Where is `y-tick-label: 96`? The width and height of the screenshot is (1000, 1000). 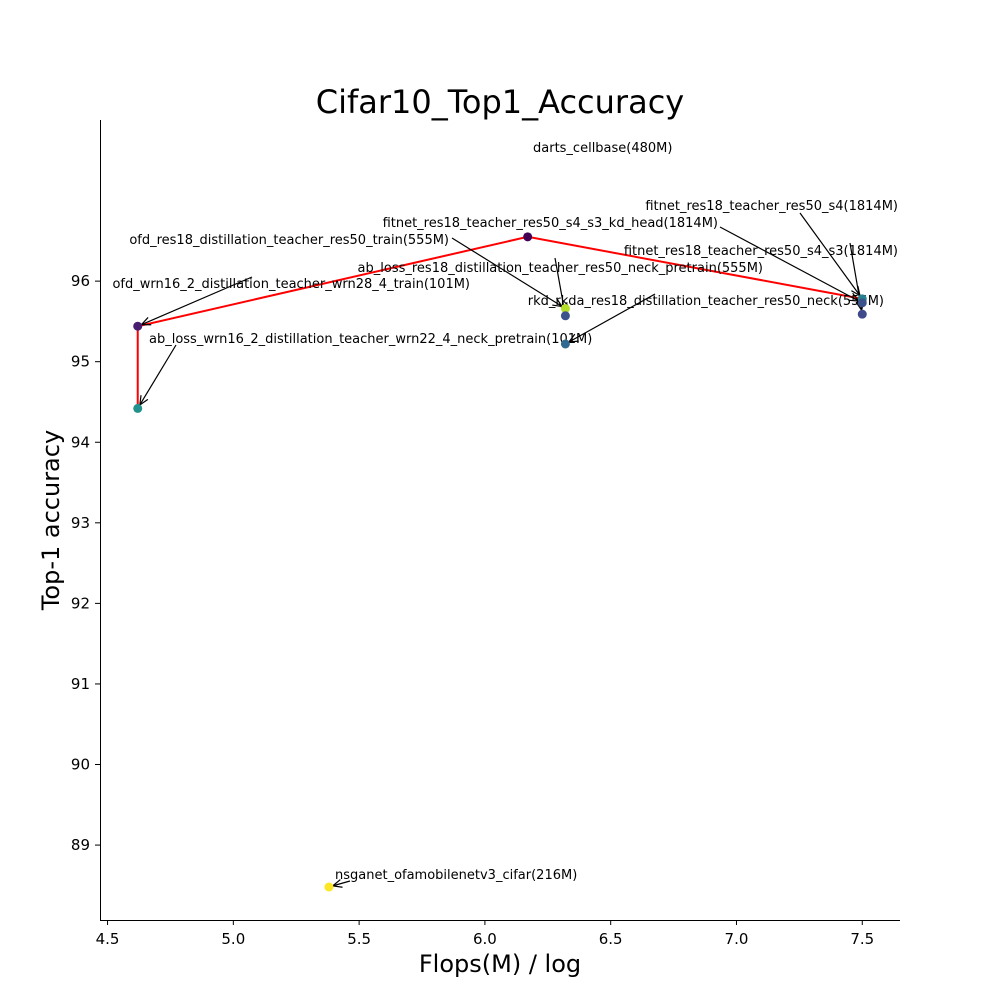 y-tick-label: 96 is located at coordinates (80, 281).